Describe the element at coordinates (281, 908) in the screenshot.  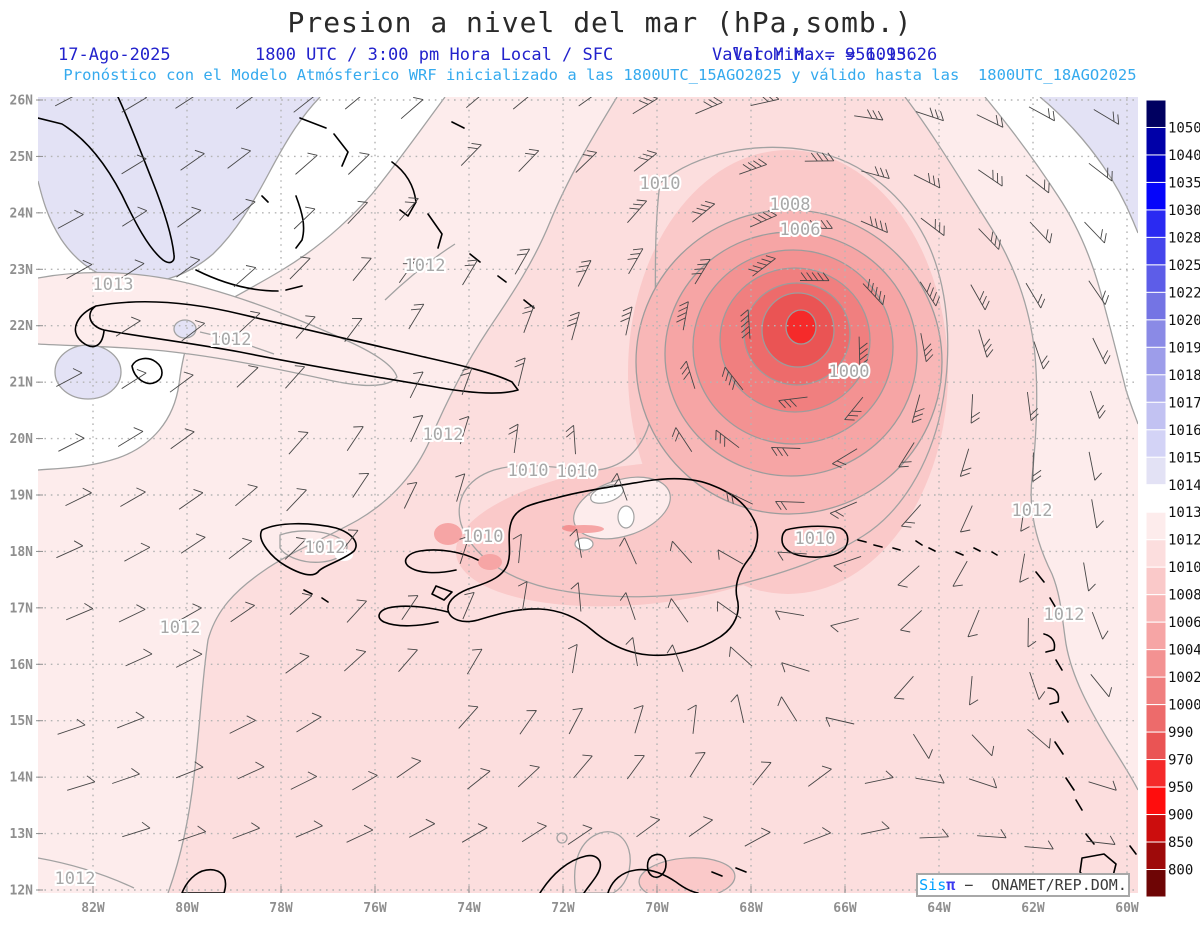
I see `lon-label: 78W` at that location.